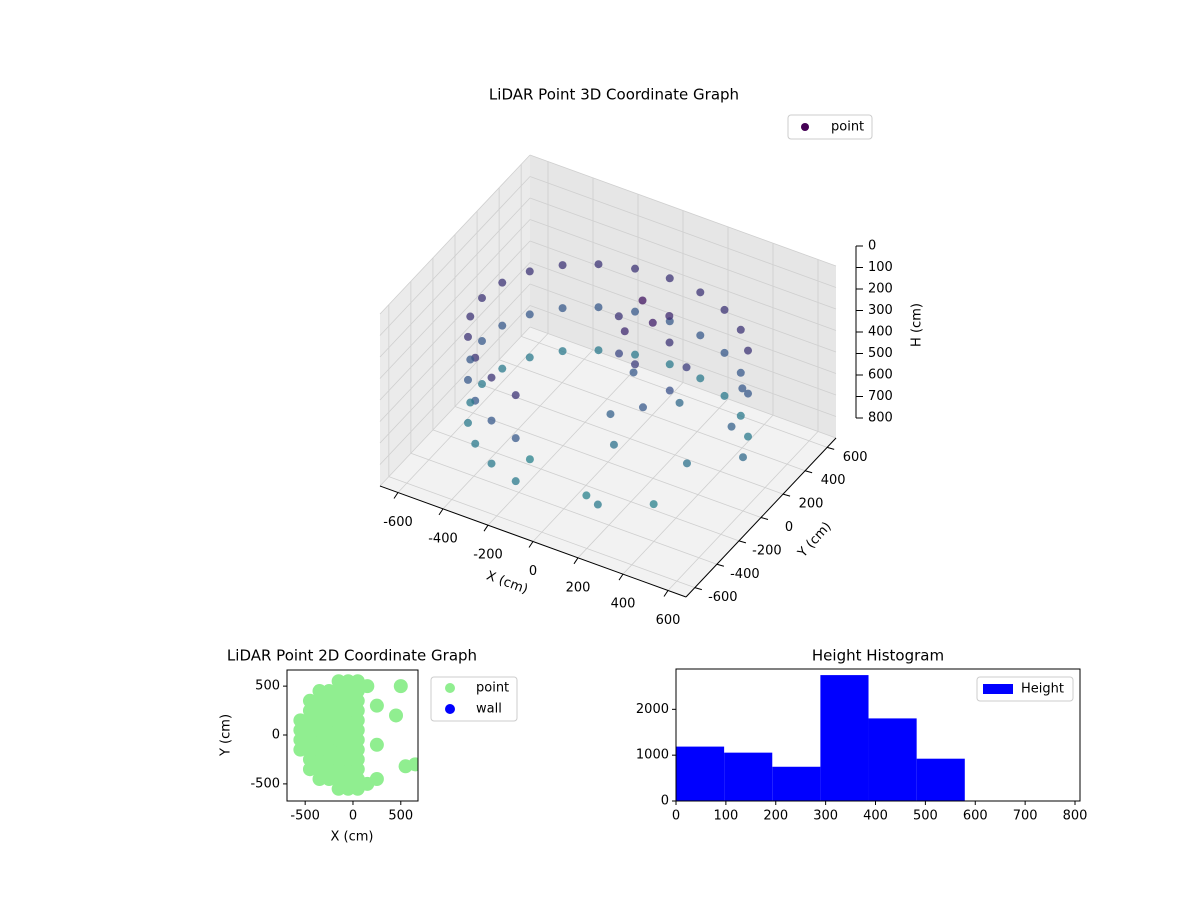 This screenshot has width=1200, height=900. Describe the element at coordinates (880, 289) in the screenshot. I see `z-tick-label: 200` at that location.